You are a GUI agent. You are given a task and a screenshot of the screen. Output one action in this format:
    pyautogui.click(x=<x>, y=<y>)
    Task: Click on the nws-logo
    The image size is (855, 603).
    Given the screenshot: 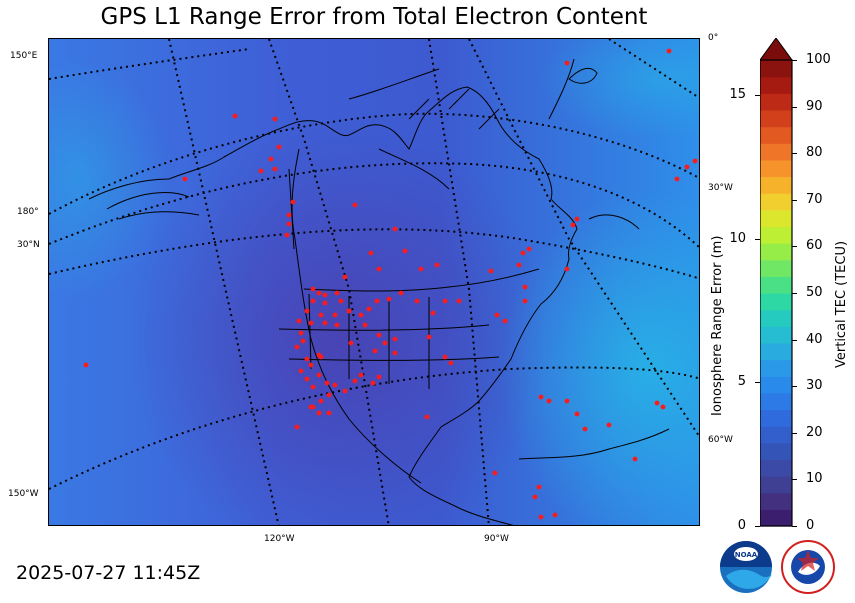 What is the action you would take?
    pyautogui.click(x=808, y=567)
    